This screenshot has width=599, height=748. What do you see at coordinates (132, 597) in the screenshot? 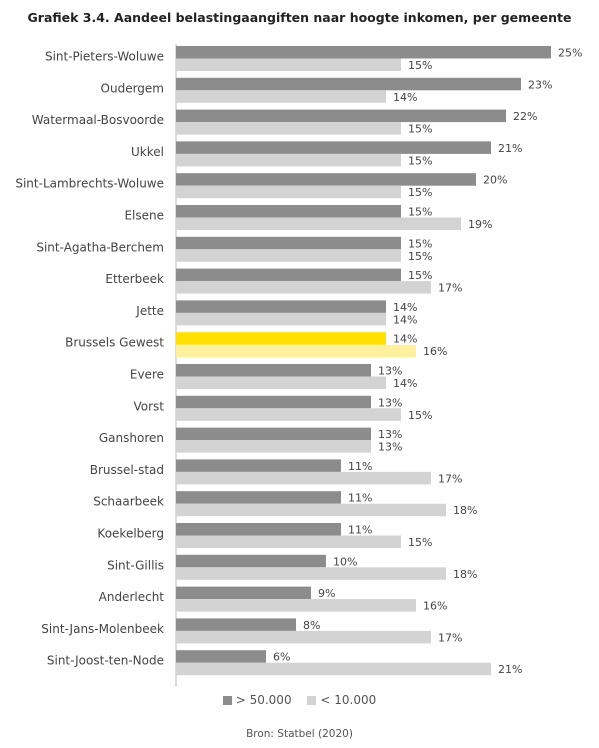
I see `category-label: Anderlecht` at bounding box center [132, 597].